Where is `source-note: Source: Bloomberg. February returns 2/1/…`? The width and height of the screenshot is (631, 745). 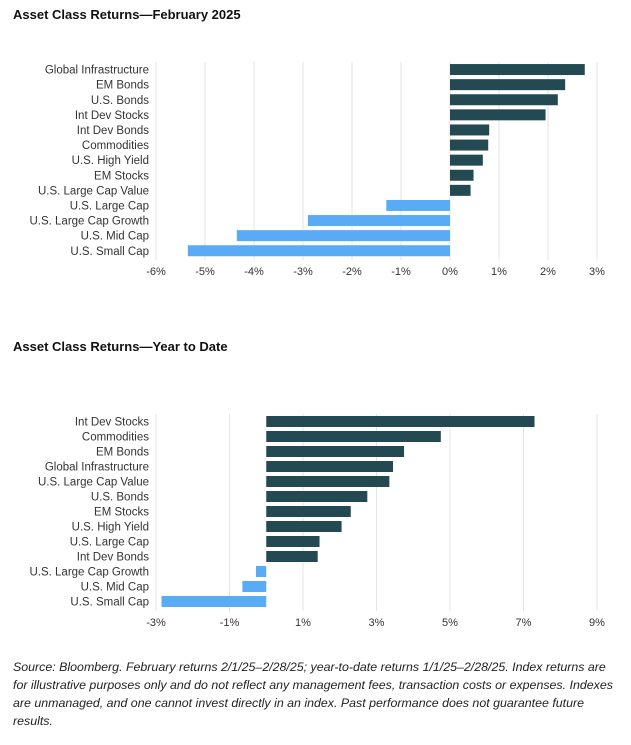
source-note: Source: Bloomberg. February returns 2/1/… is located at coordinates (313, 694).